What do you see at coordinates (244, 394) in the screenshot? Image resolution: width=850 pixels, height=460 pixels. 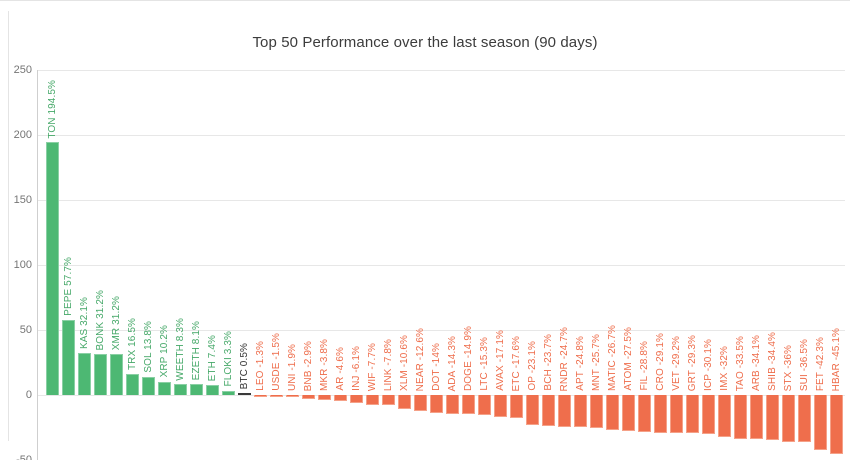 I see `bar-btc` at bounding box center [244, 394].